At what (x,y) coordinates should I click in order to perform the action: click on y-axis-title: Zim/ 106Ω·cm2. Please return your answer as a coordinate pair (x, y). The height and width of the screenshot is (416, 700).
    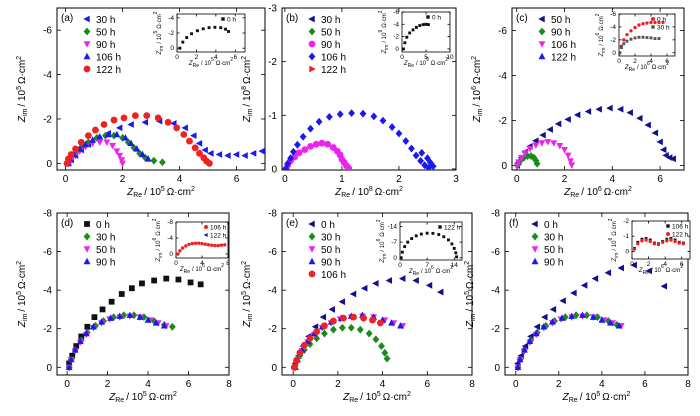
    Looking at the image, I should click on (477, 89).